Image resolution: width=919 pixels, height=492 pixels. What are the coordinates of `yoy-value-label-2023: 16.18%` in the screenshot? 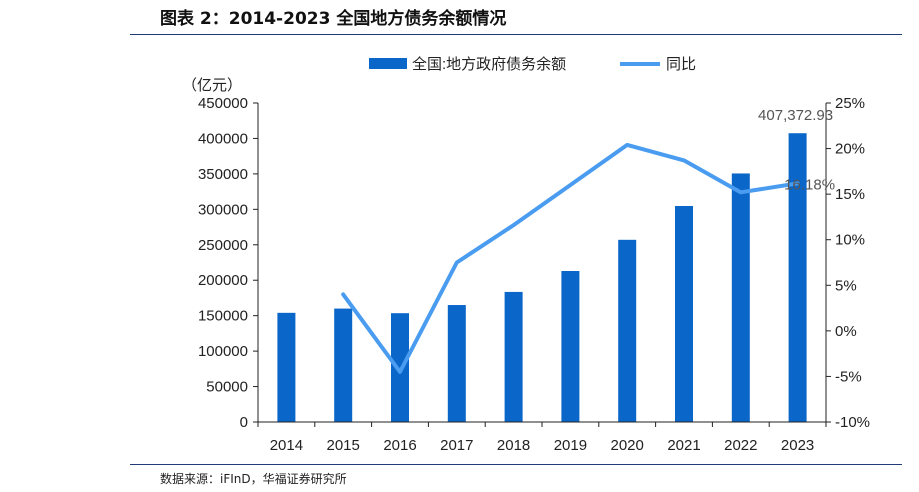 It's located at (809, 184).